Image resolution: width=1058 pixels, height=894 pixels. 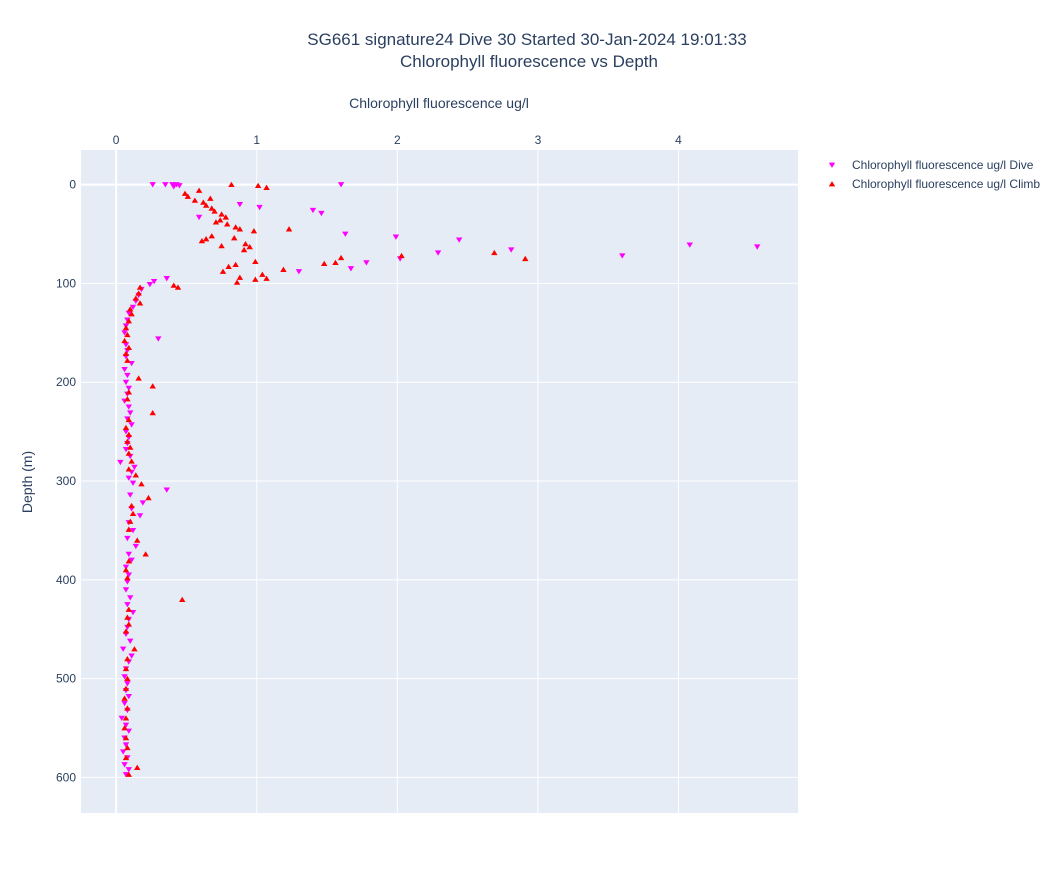 I want to click on x-tick-label-2: 2, so click(x=397, y=140).